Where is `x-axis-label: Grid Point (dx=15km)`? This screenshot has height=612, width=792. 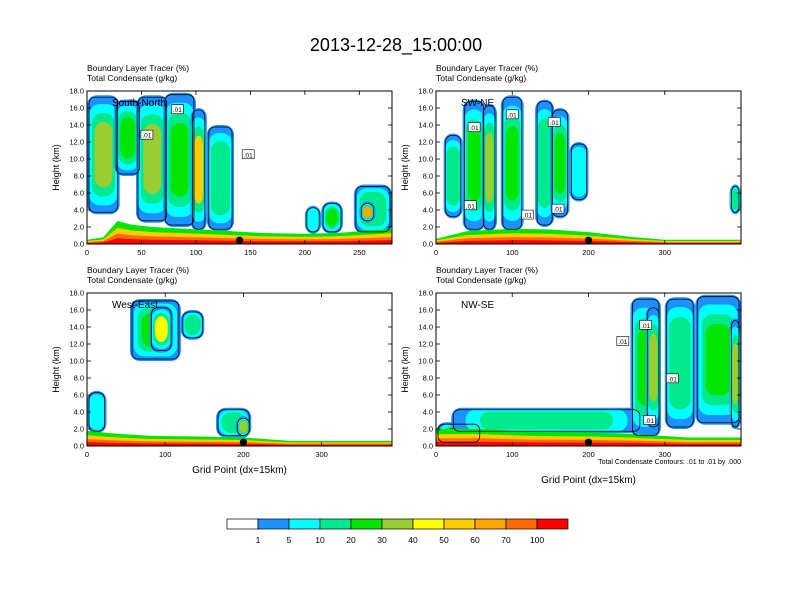
x-axis-label: Grid Point (dx=15km) is located at coordinates (588, 480).